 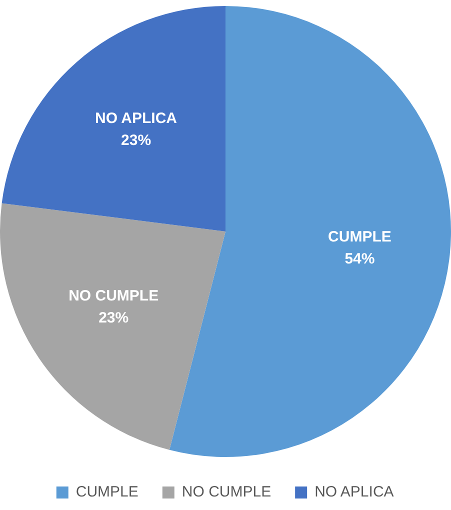 I want to click on slice-label: NO CUMPLE, so click(x=113, y=296).